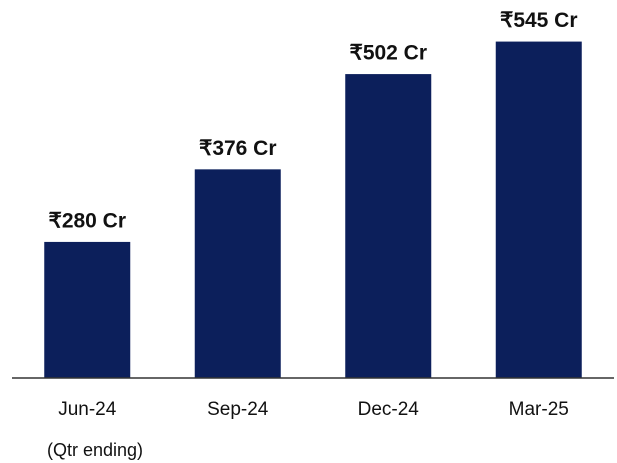  What do you see at coordinates (238, 148) in the screenshot?
I see `value-label: ₹376 Cr` at bounding box center [238, 148].